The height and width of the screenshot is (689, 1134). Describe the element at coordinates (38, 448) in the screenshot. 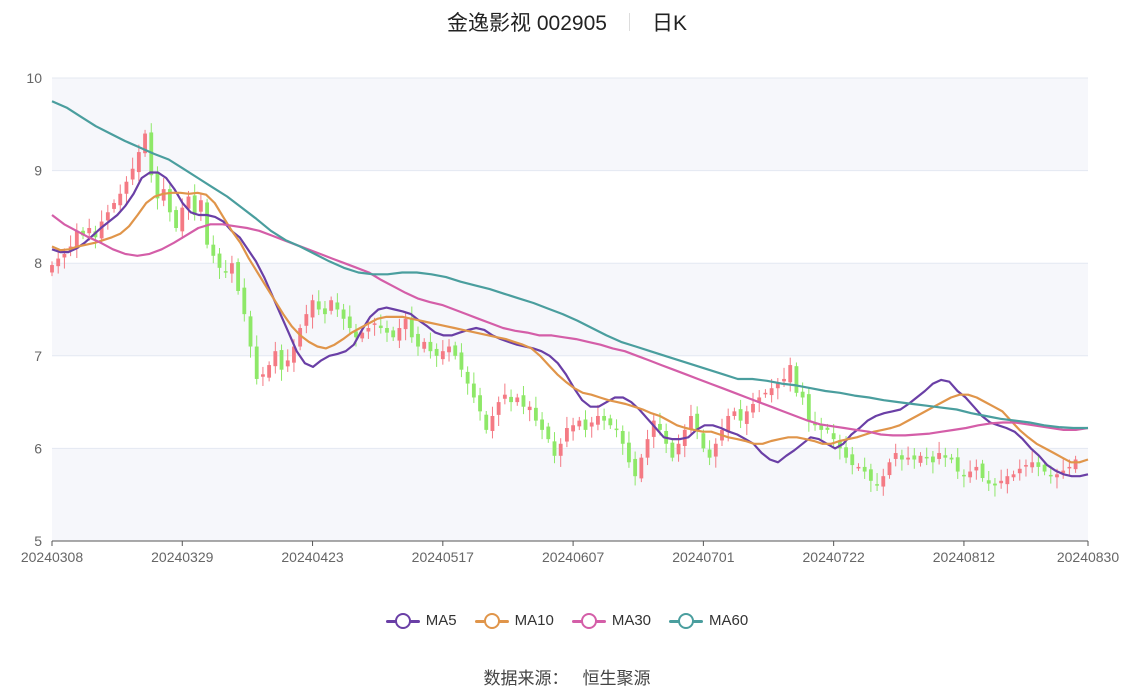

I see `y-tick-label: 6` at that location.